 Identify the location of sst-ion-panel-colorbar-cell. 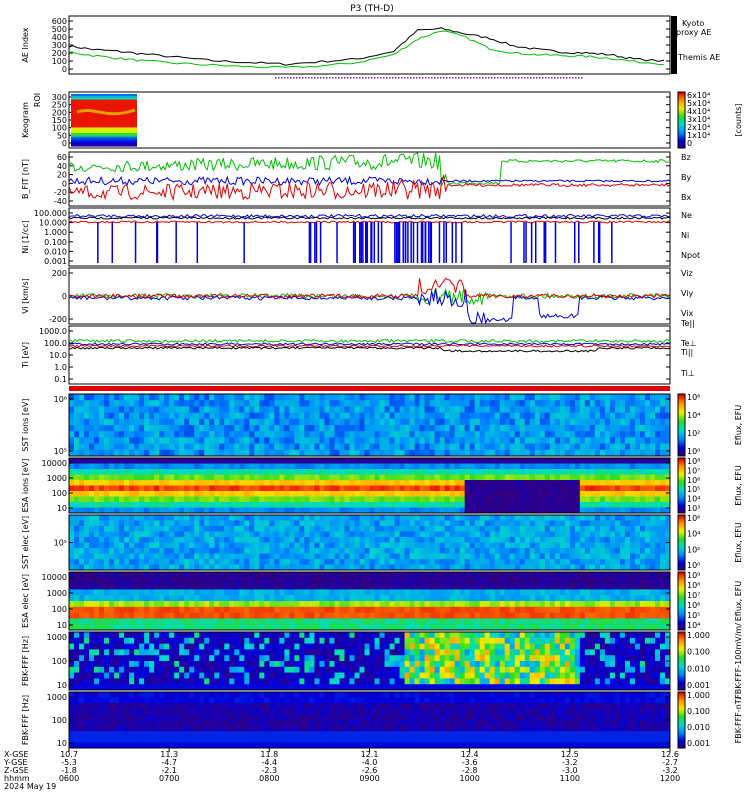
(681, 430).